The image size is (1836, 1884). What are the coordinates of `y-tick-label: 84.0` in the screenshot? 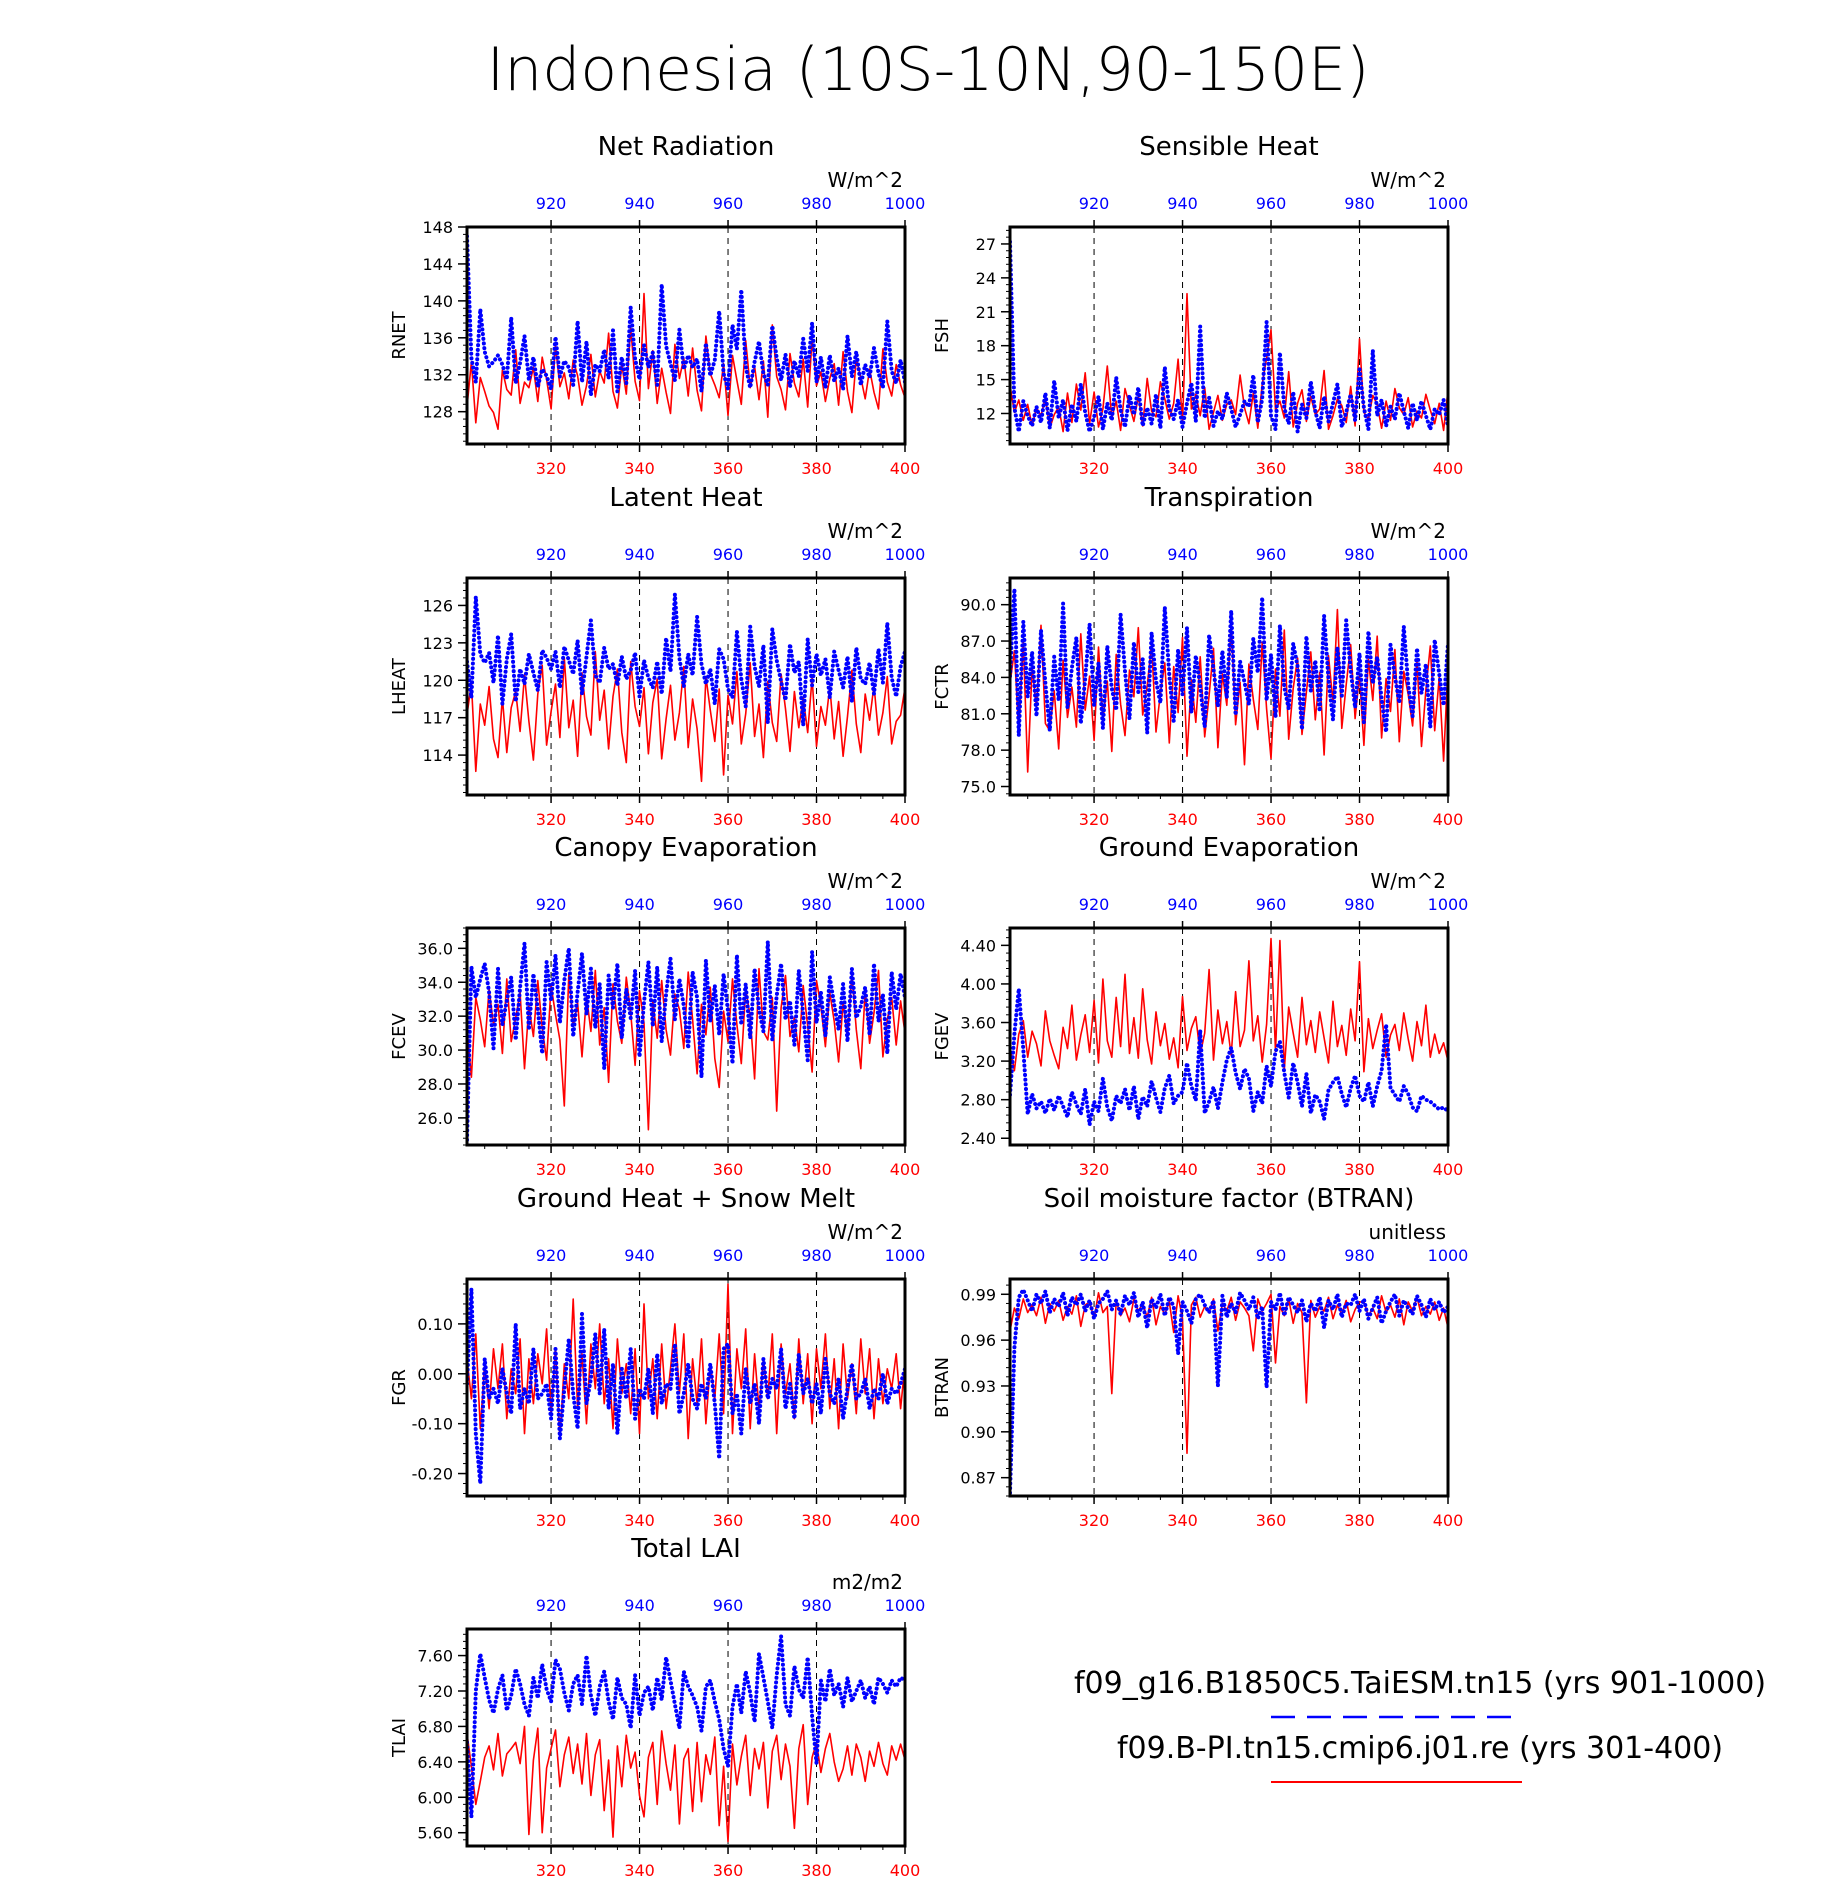 It's located at (978, 677).